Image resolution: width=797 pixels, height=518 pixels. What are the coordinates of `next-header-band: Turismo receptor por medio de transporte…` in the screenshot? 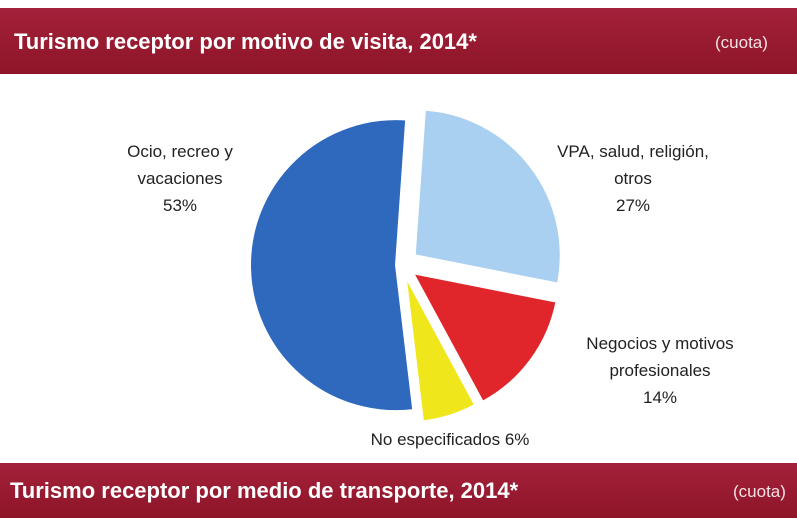 It's located at (398, 490).